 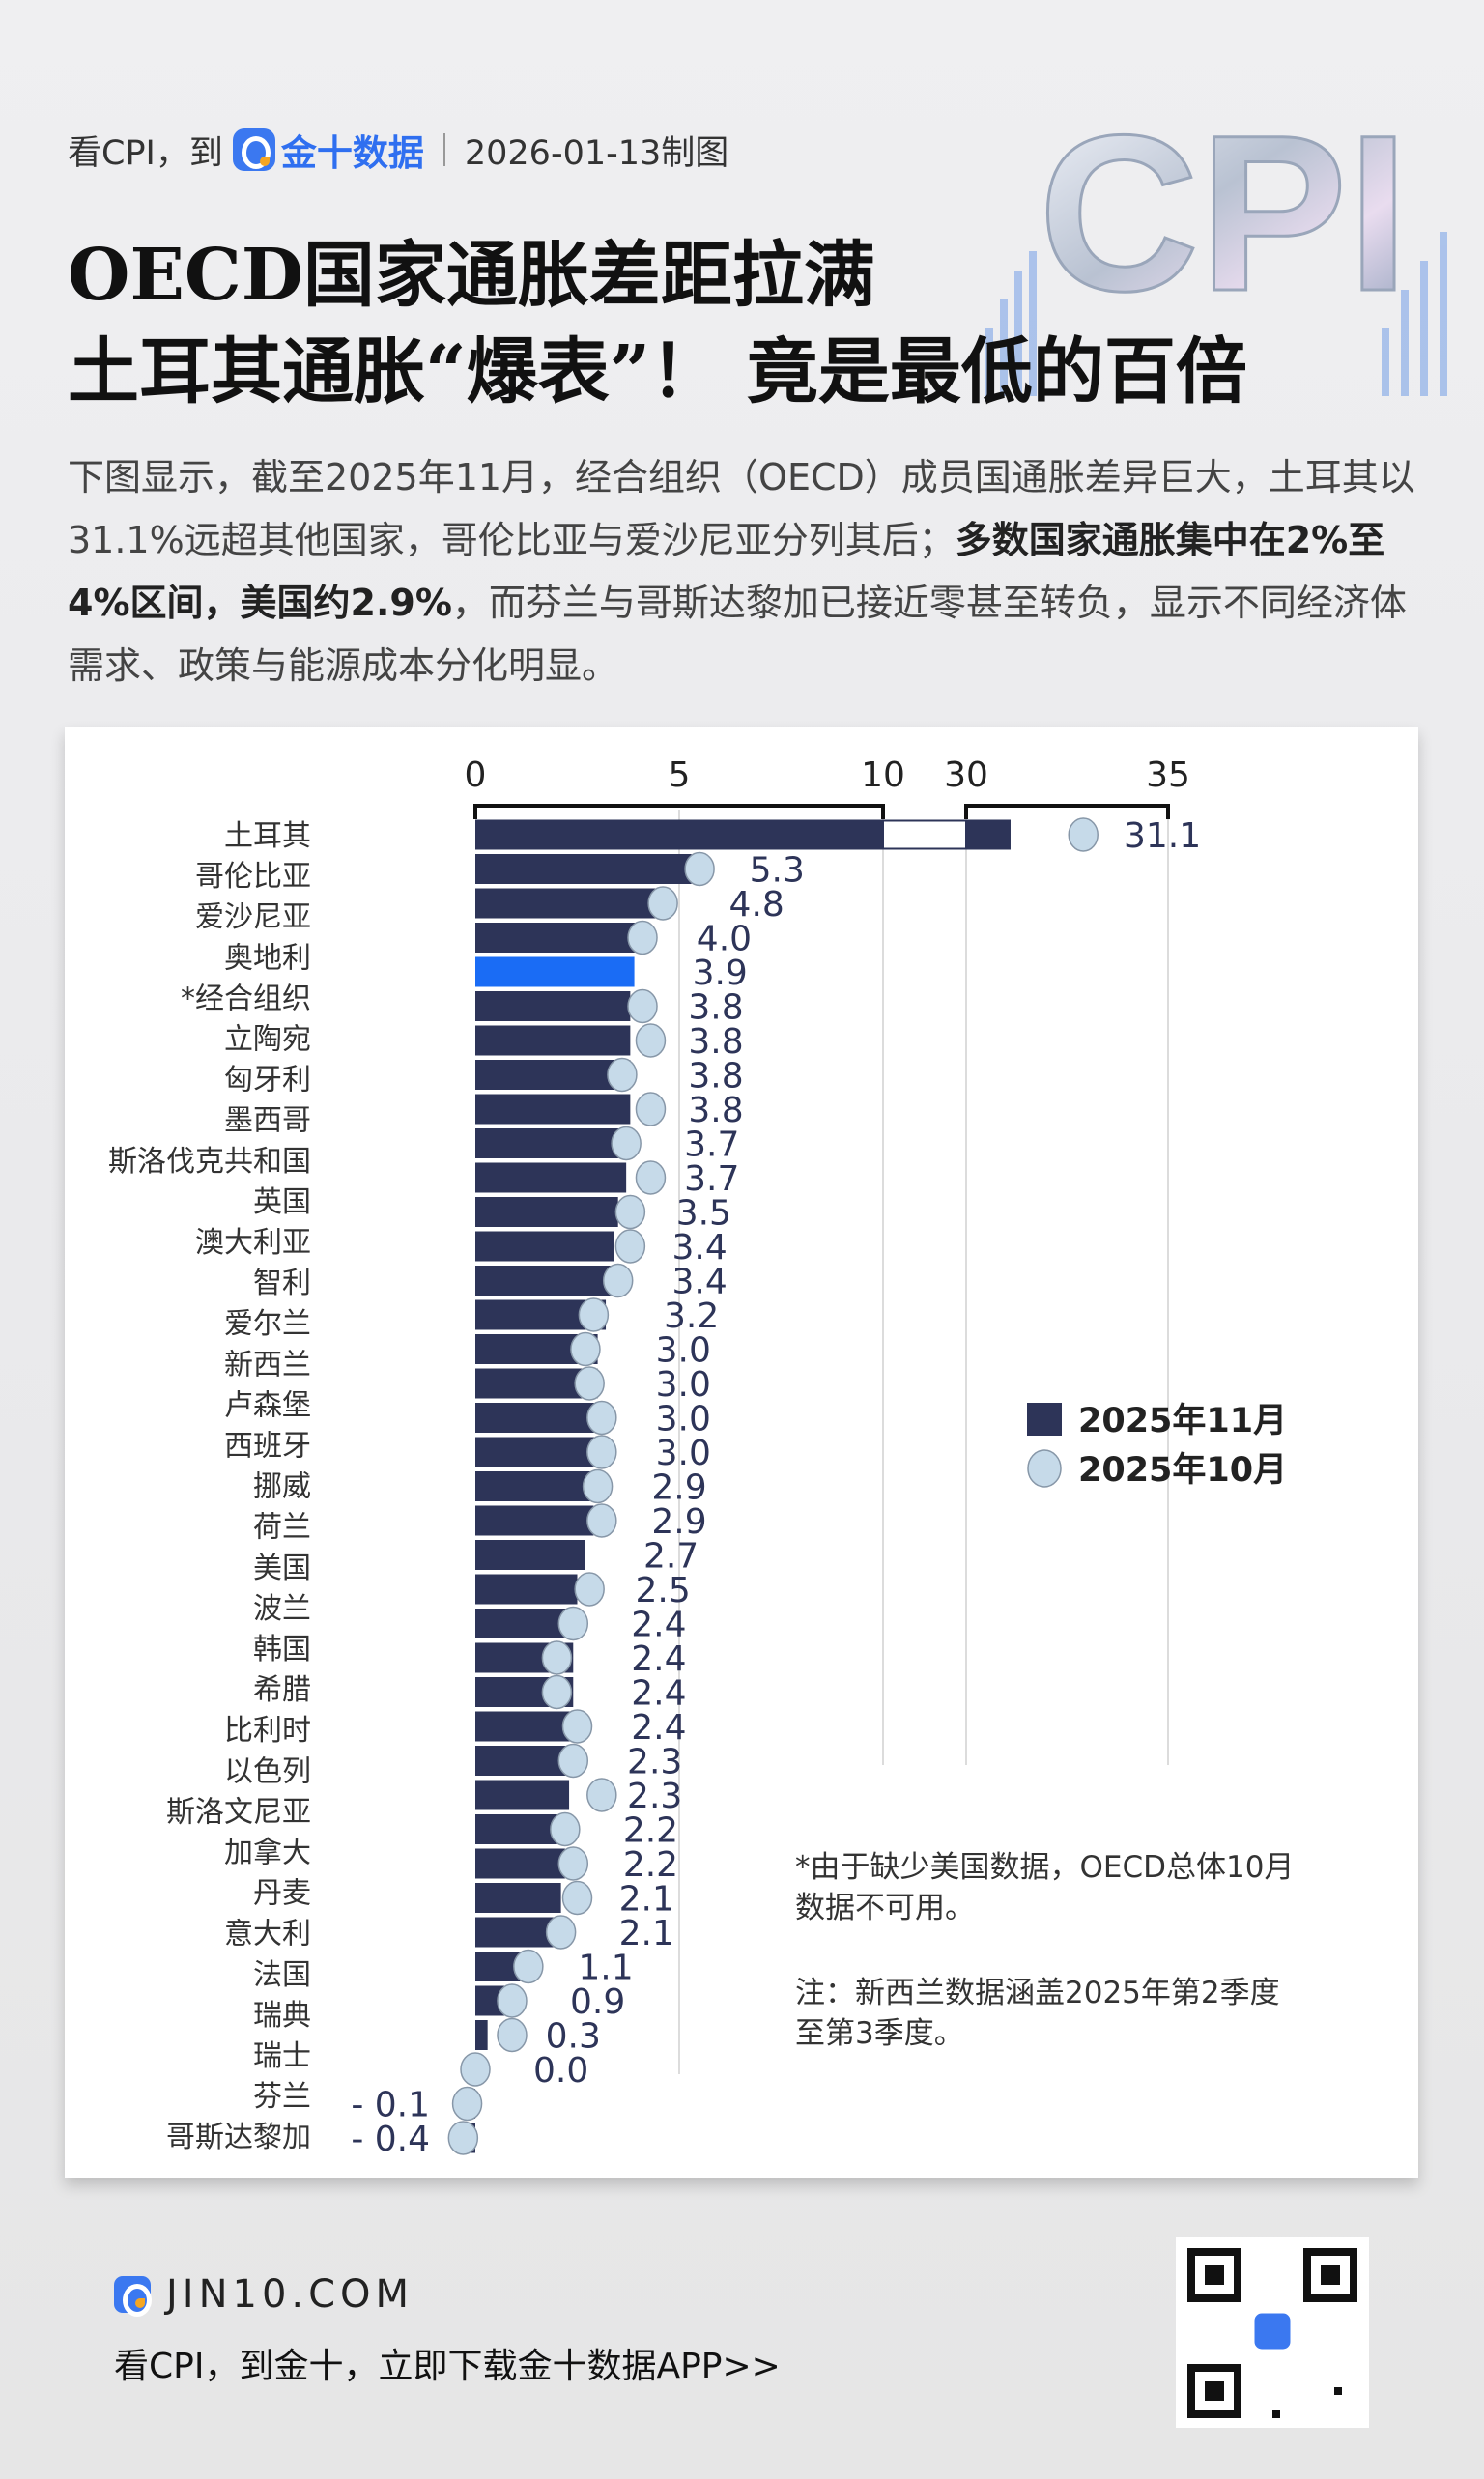 I want to click on note-line: 注：新西兰数据涵盖2025年第2季度, so click(x=1038, y=1993).